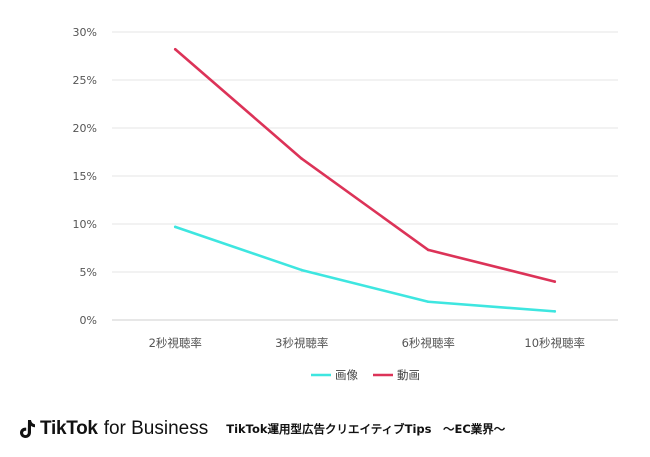  I want to click on tiktok-note-icon, so click(27, 429).